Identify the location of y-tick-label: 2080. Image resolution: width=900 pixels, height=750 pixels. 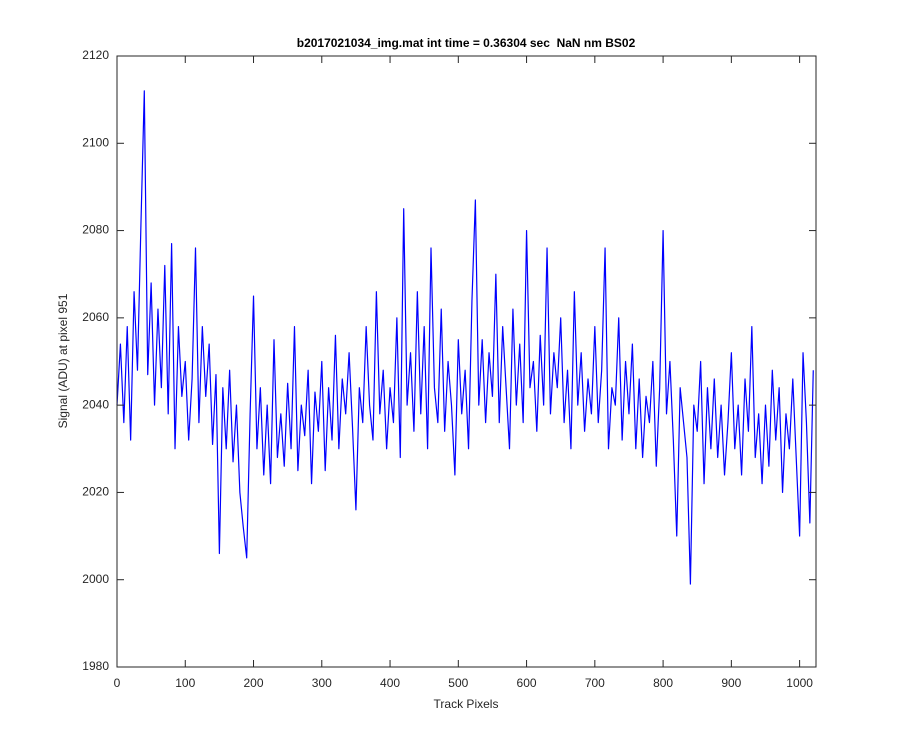
(95, 230).